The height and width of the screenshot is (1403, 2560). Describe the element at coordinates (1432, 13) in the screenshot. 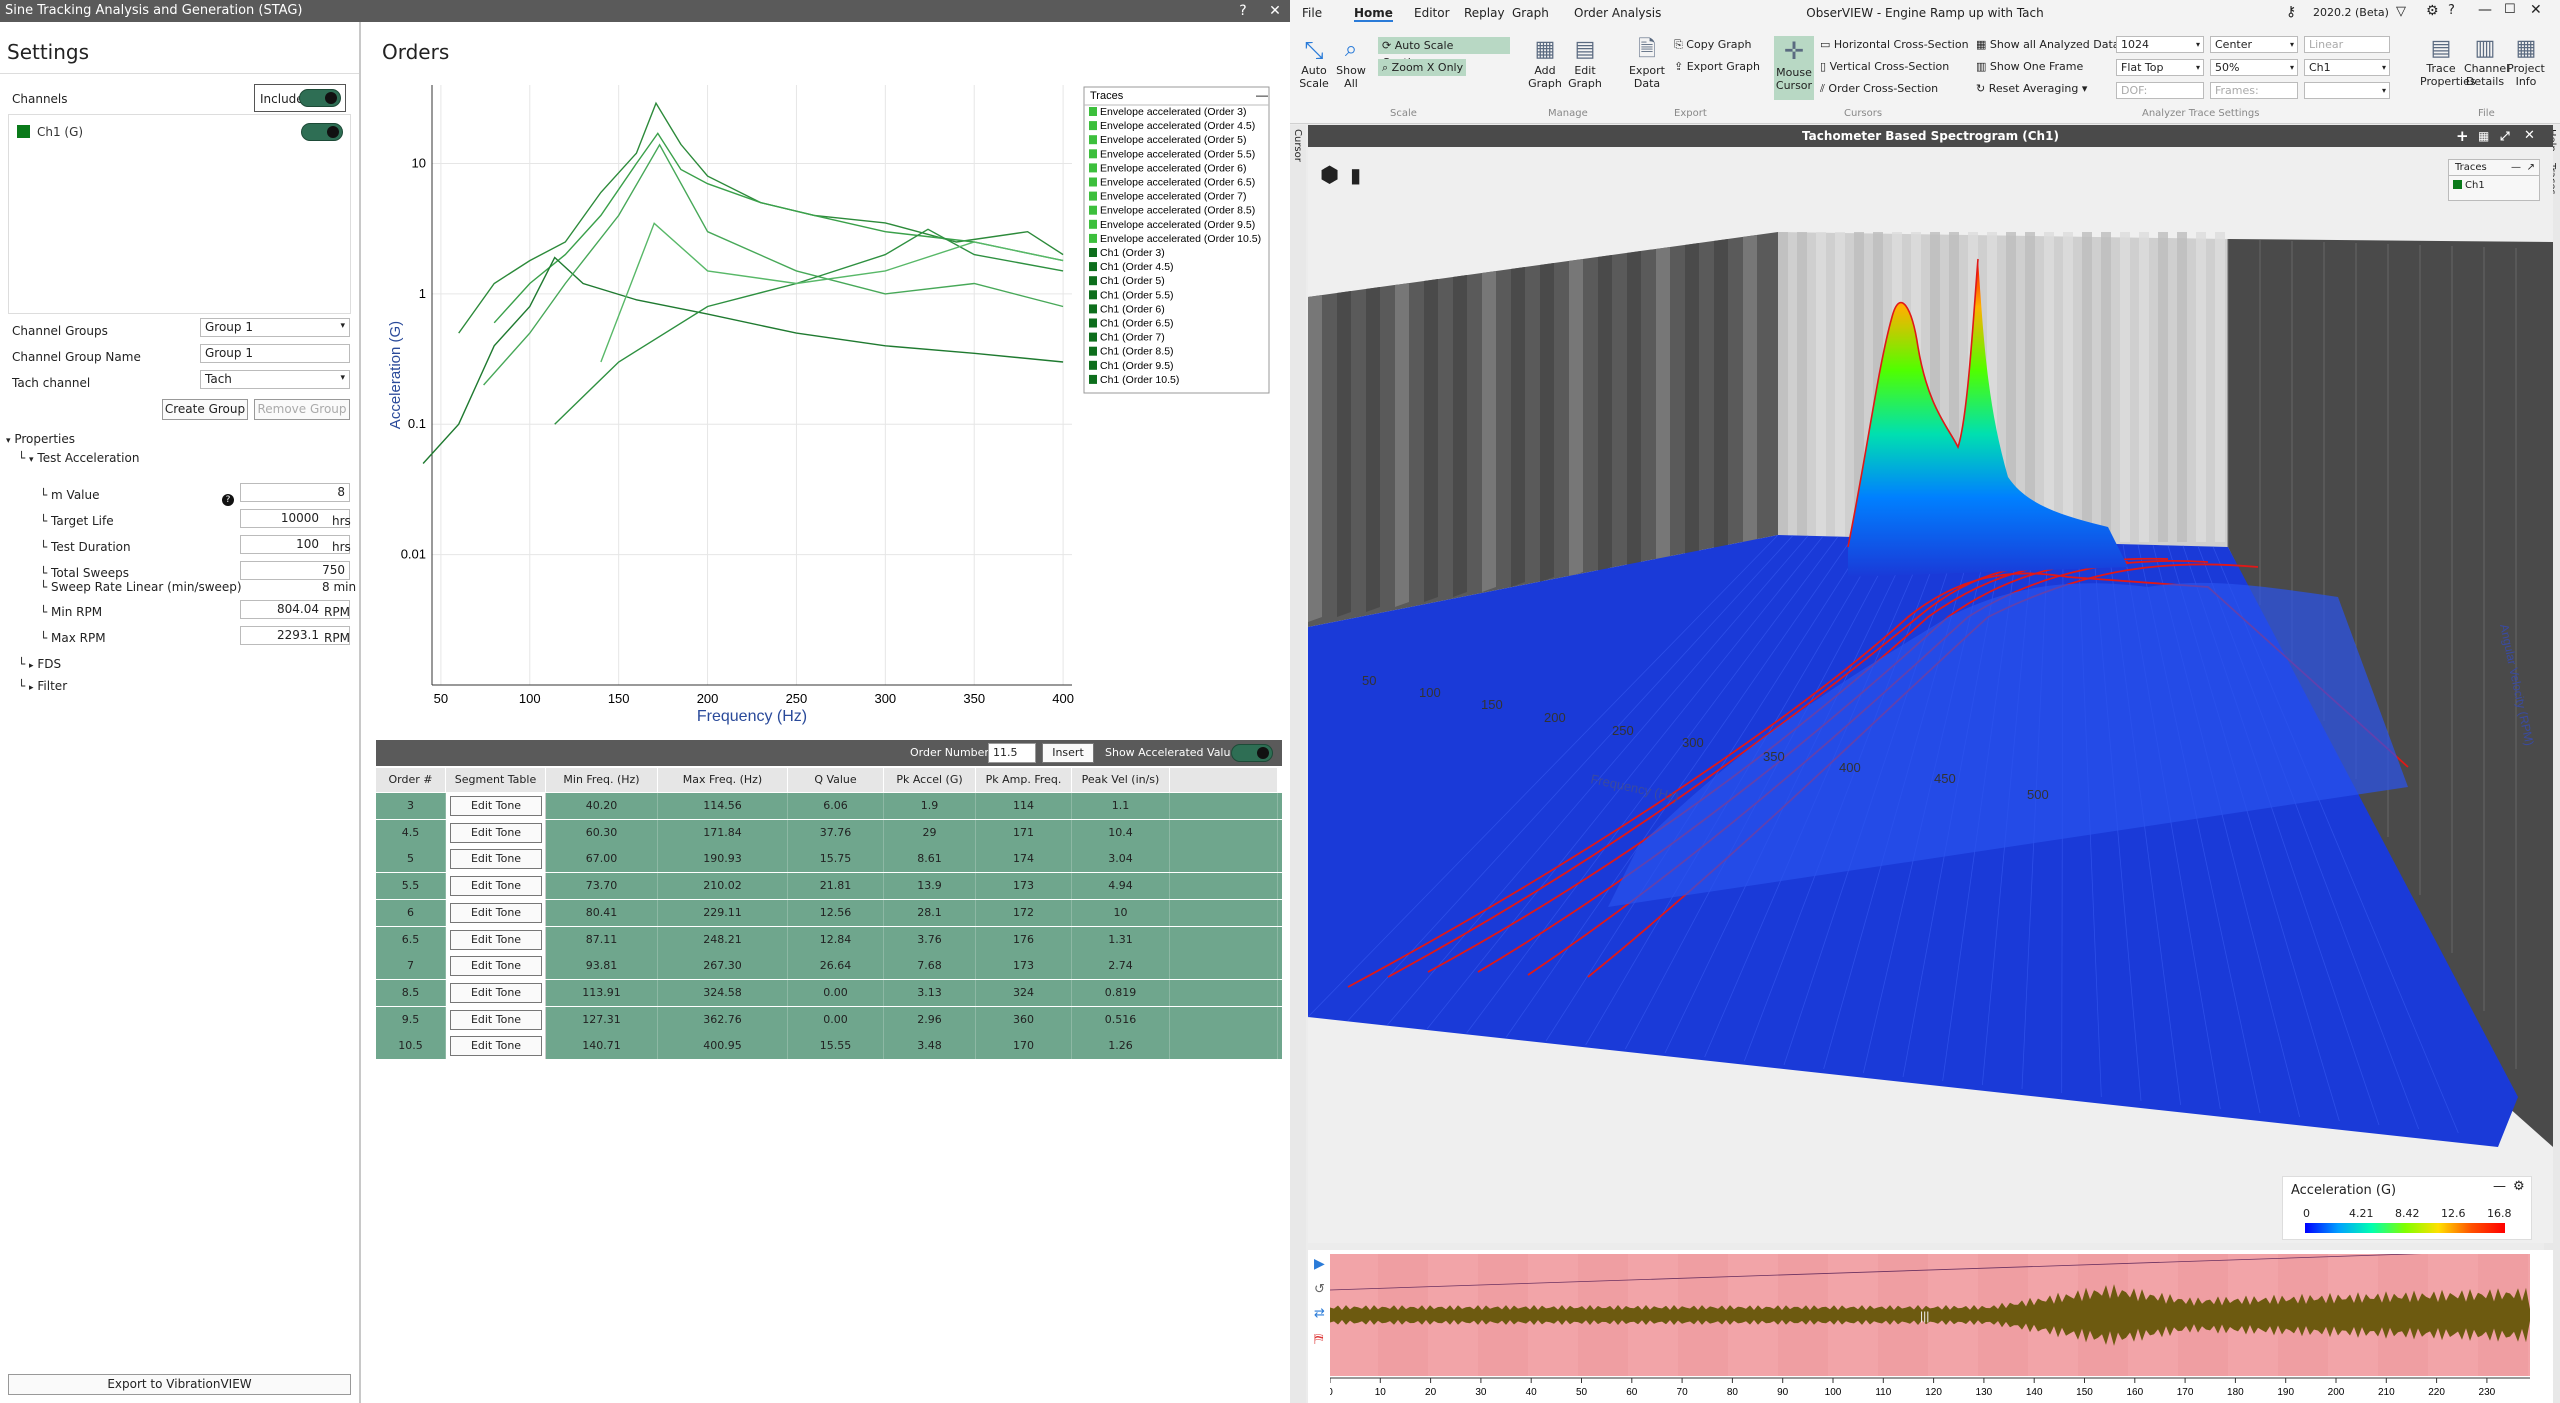

I see `menu-editor: Editor` at that location.